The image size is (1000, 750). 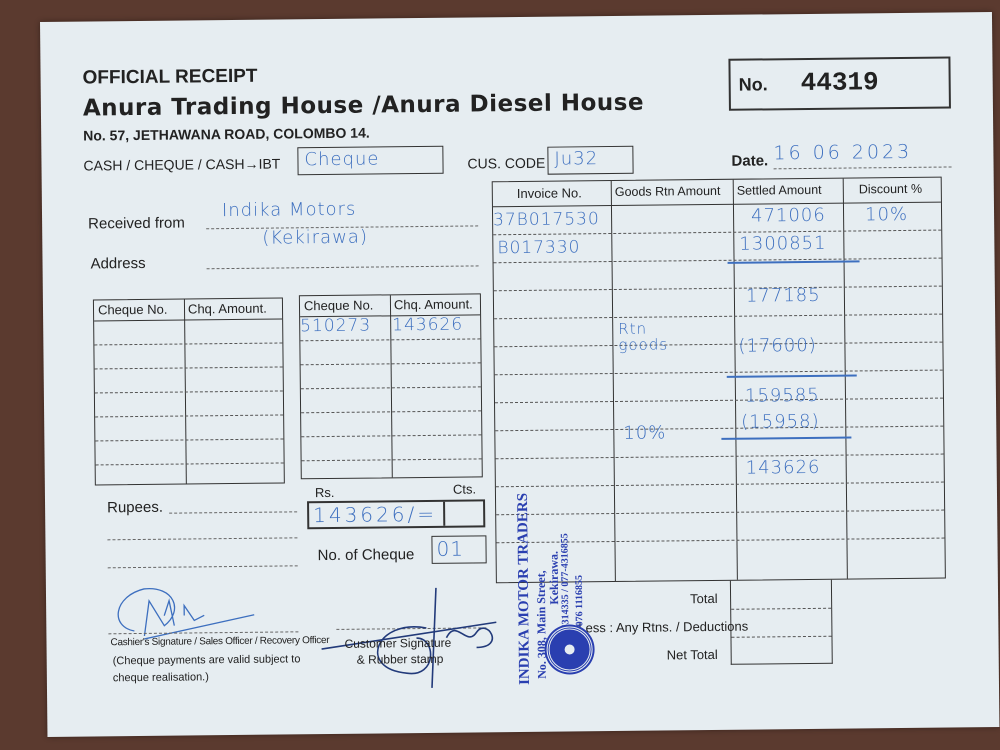 What do you see at coordinates (324, 492) in the screenshot?
I see `rs-label: Rs.` at bounding box center [324, 492].